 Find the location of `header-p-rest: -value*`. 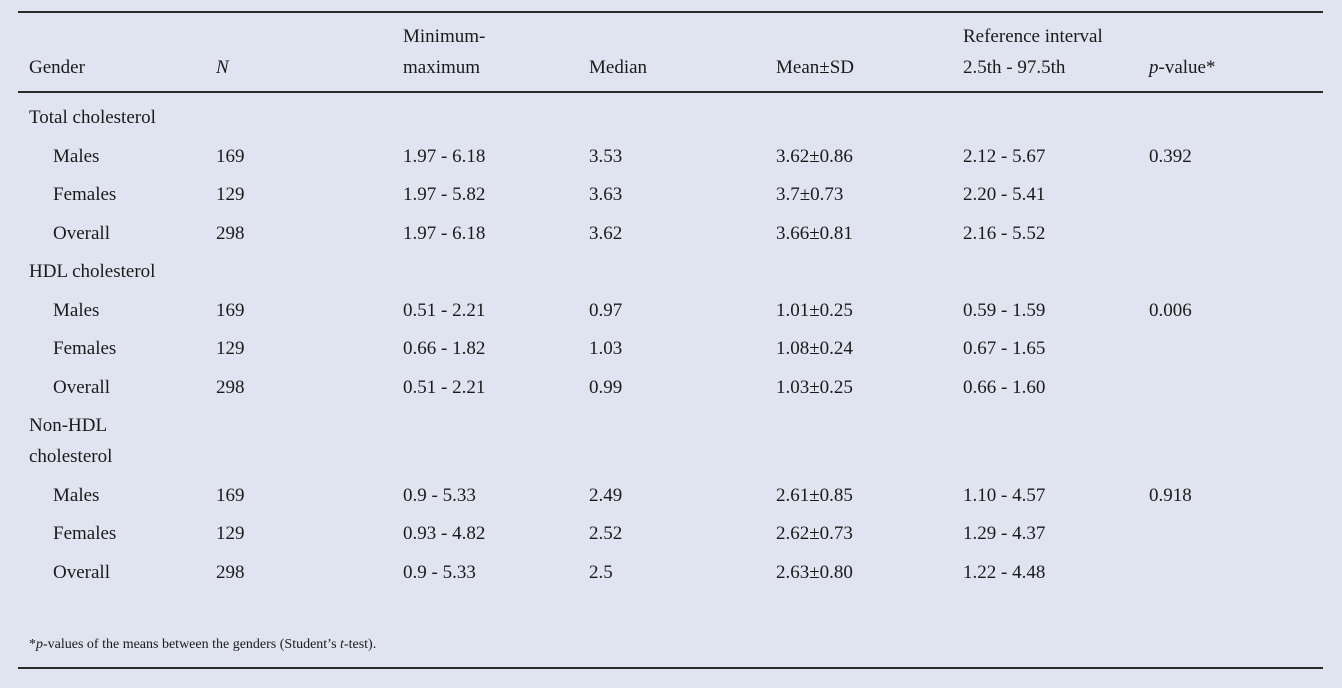

header-p-rest: -value* is located at coordinates (1187, 67).